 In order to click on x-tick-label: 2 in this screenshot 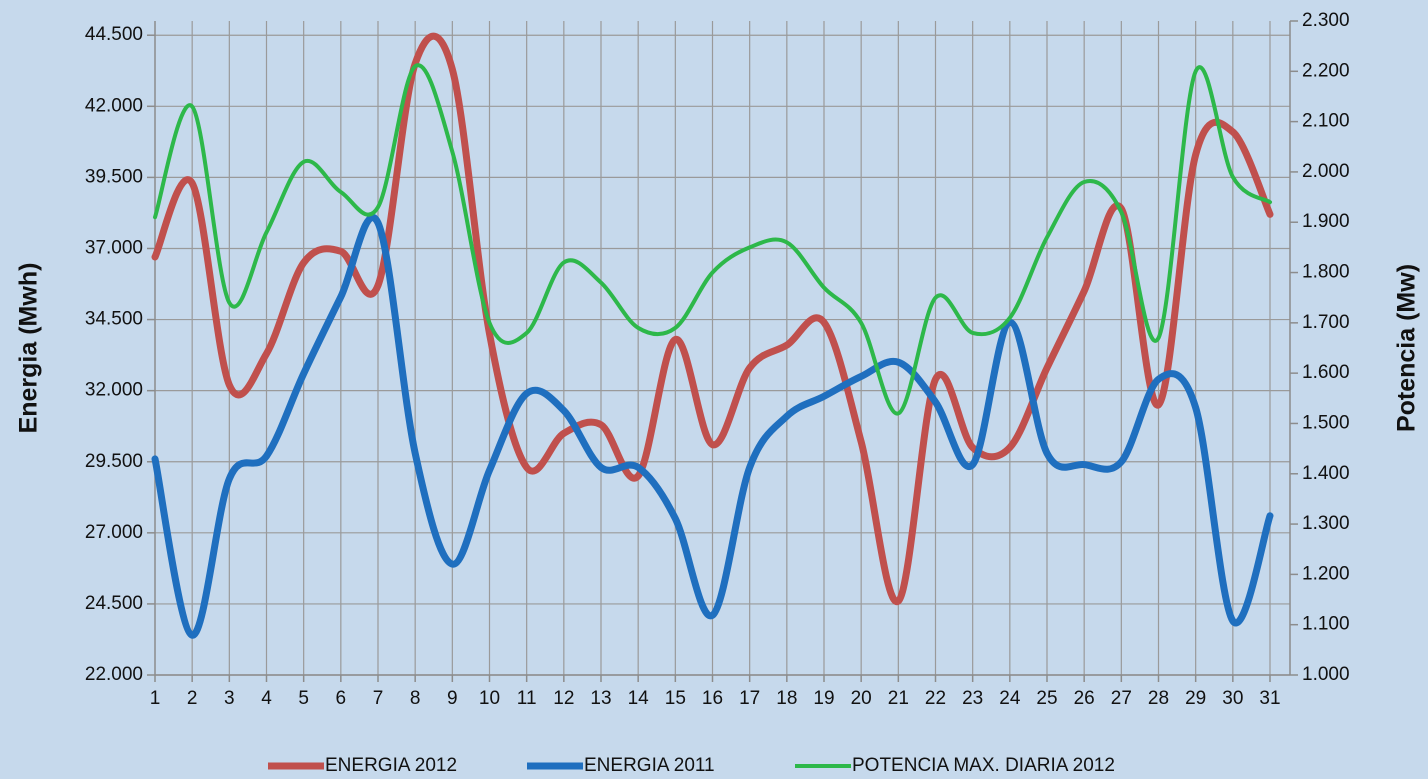, I will do `click(192, 698)`.